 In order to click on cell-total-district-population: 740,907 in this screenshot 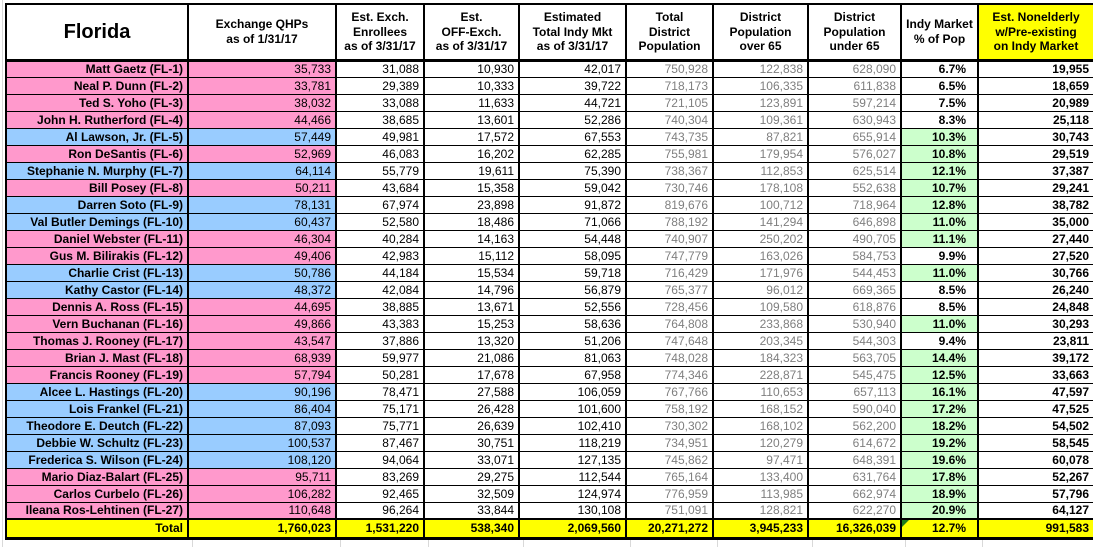, I will do `click(669, 238)`.